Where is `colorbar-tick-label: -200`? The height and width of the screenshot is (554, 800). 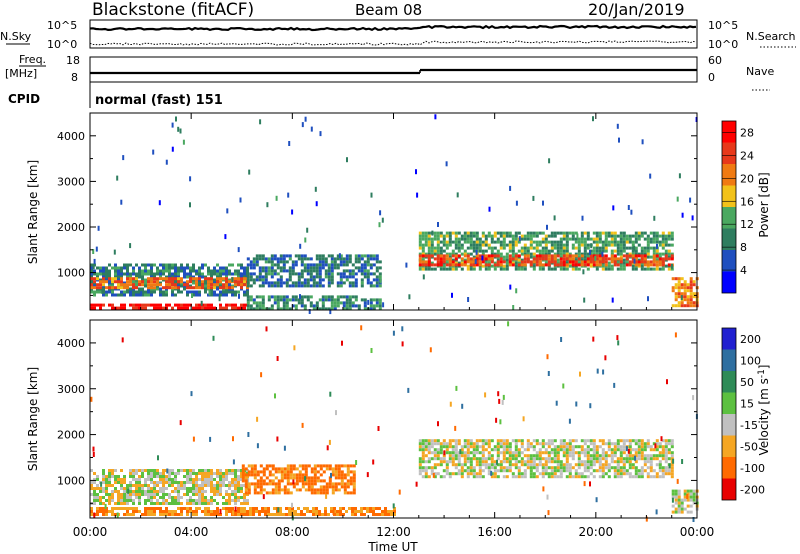
colorbar-tick-label: -200 is located at coordinates (752, 489).